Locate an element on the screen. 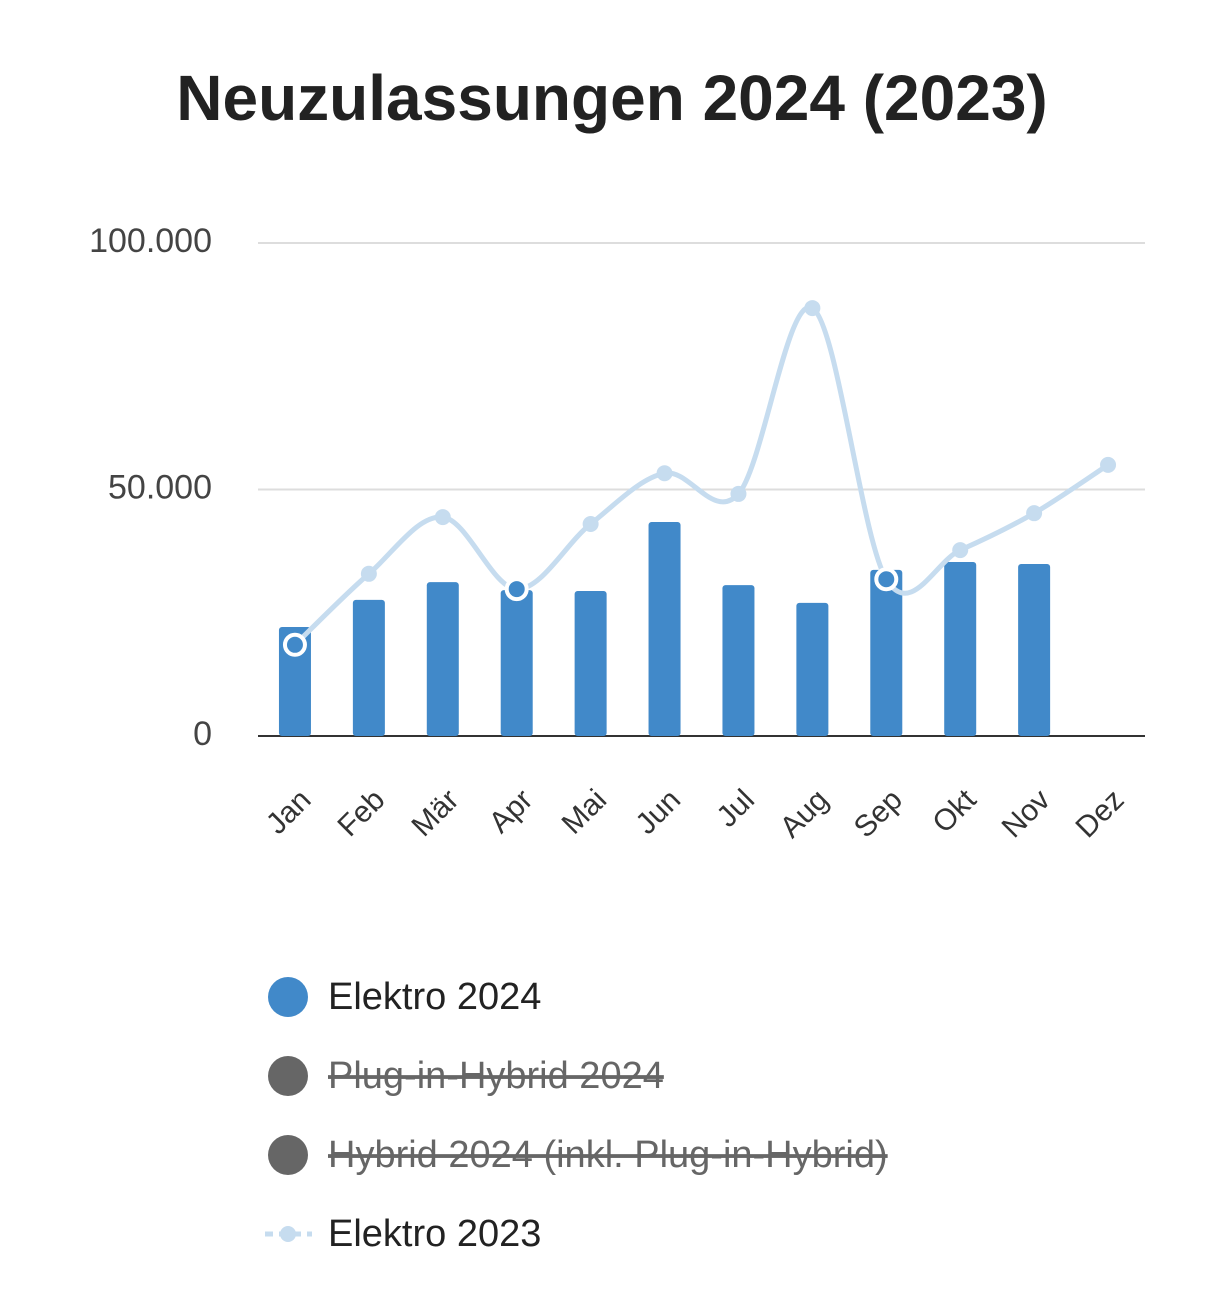 This screenshot has height=1291, width=1220. x-tick-label: Sep is located at coordinates (878, 813).